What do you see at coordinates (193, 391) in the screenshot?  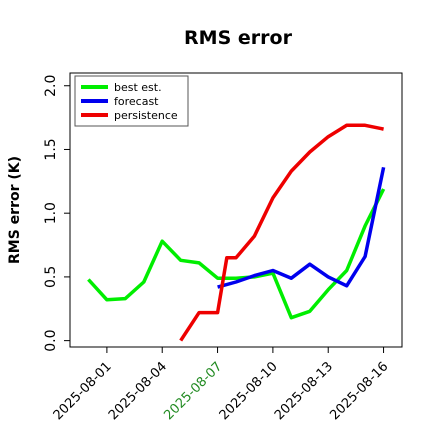 I see `x-tick-label: 2025-08-07` at bounding box center [193, 391].